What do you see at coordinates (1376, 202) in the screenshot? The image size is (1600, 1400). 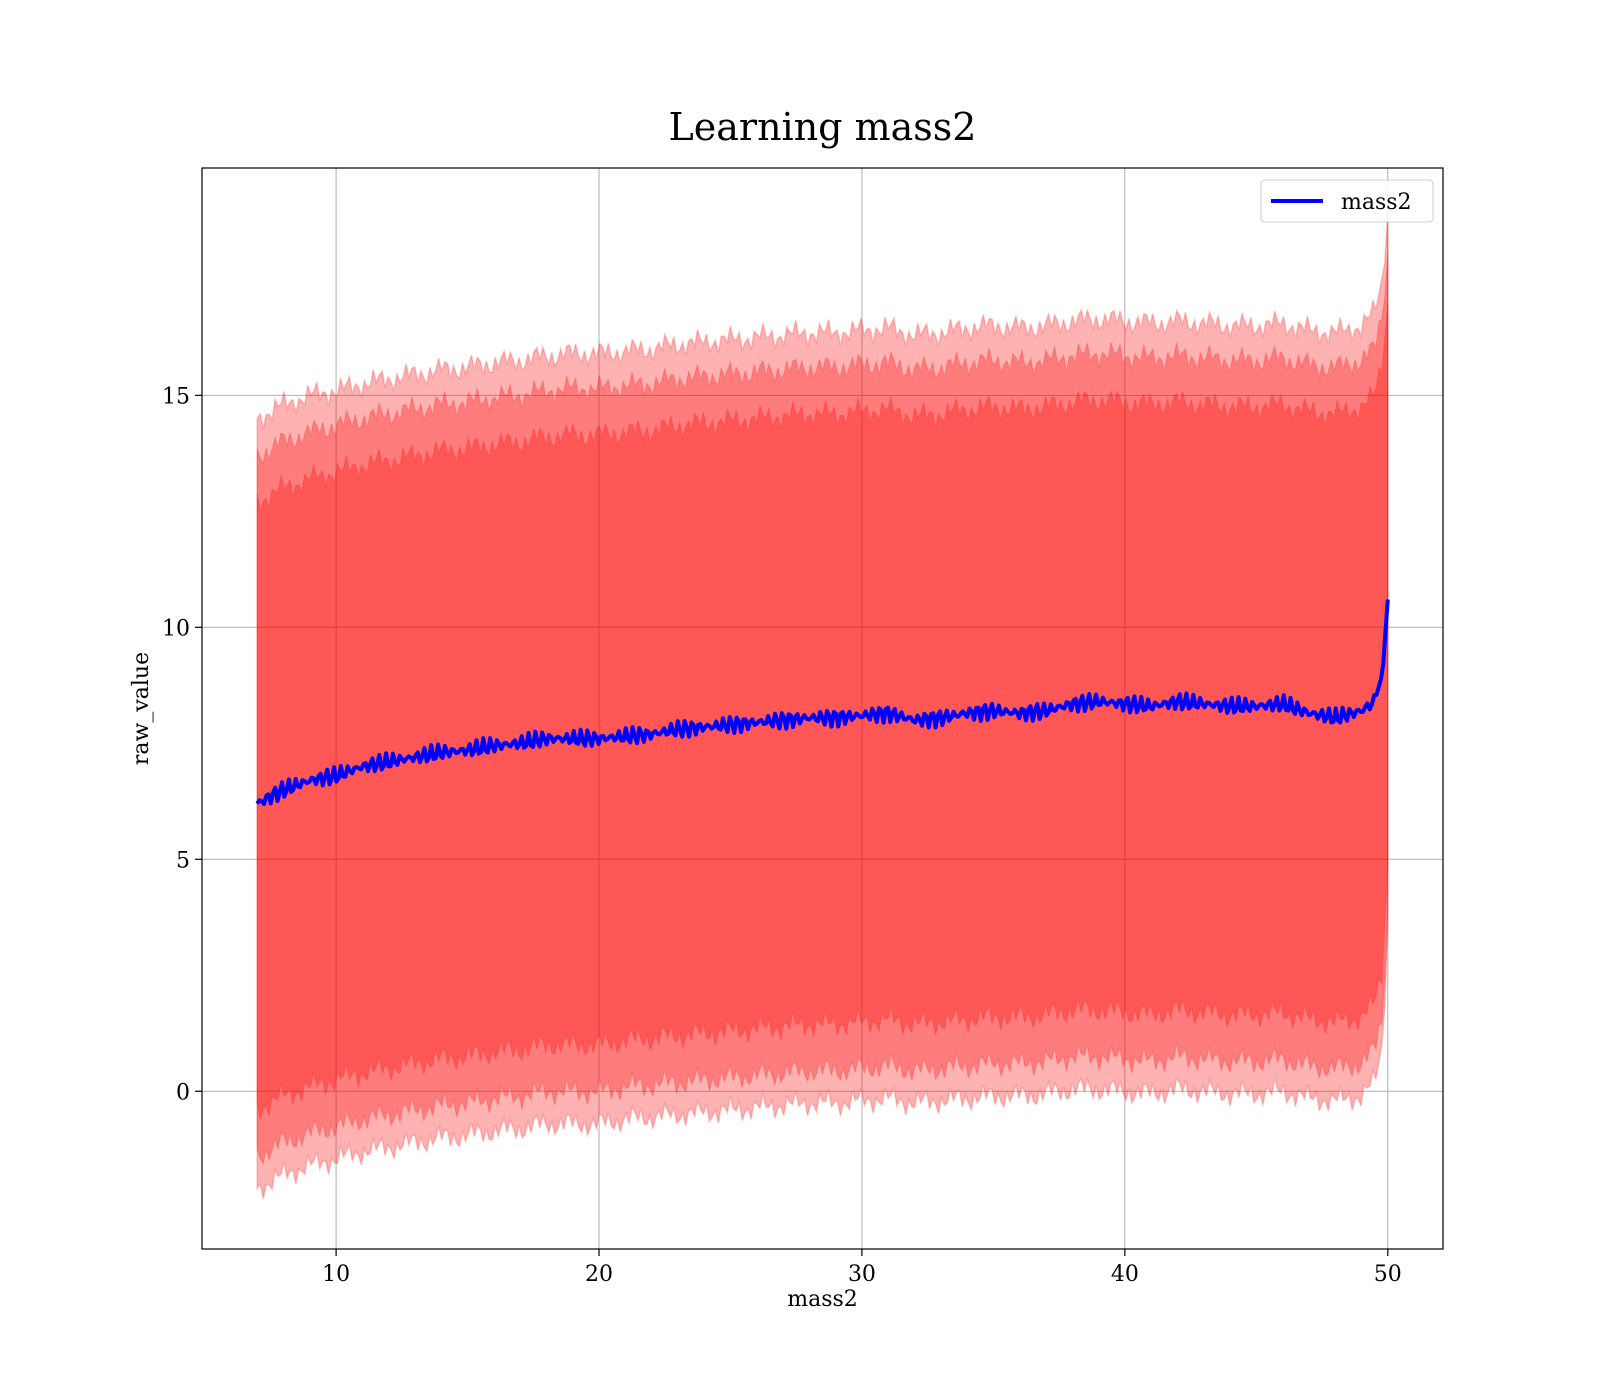 I see `legend-entry-label: mass2` at bounding box center [1376, 202].